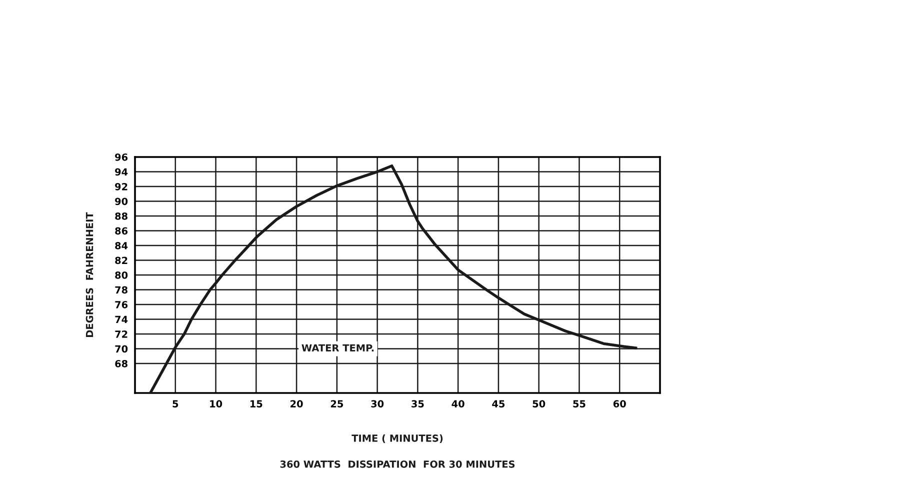  Describe the element at coordinates (121, 216) in the screenshot. I see `y-tick-label: 88` at that location.